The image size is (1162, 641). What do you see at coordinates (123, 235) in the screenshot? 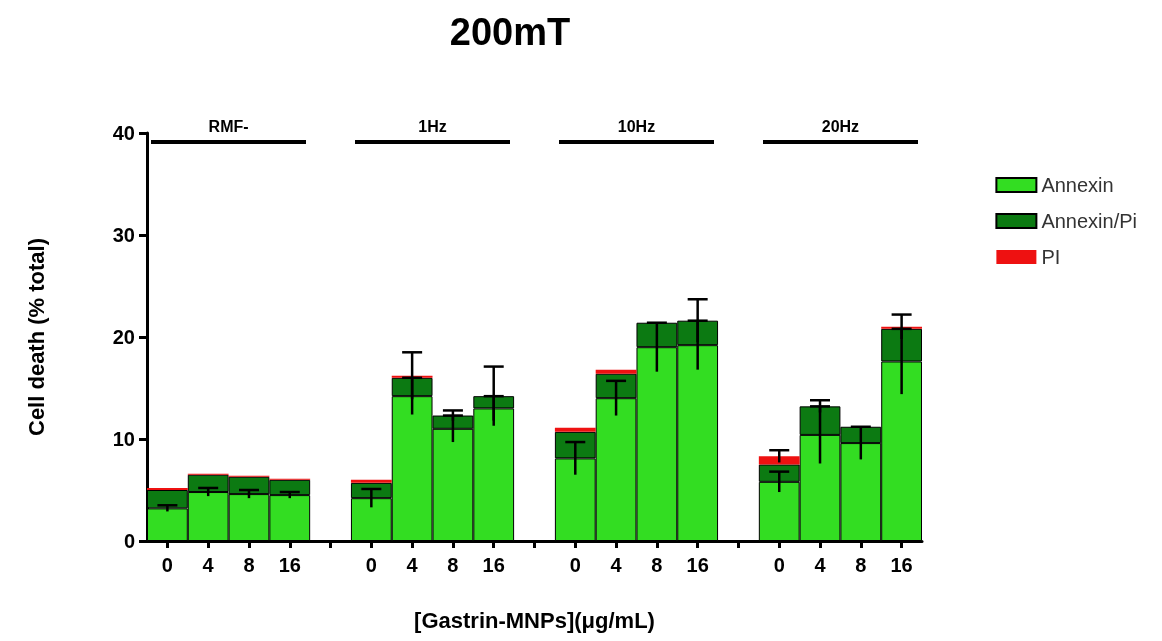
I see `y-tick-label: 30` at bounding box center [123, 235].